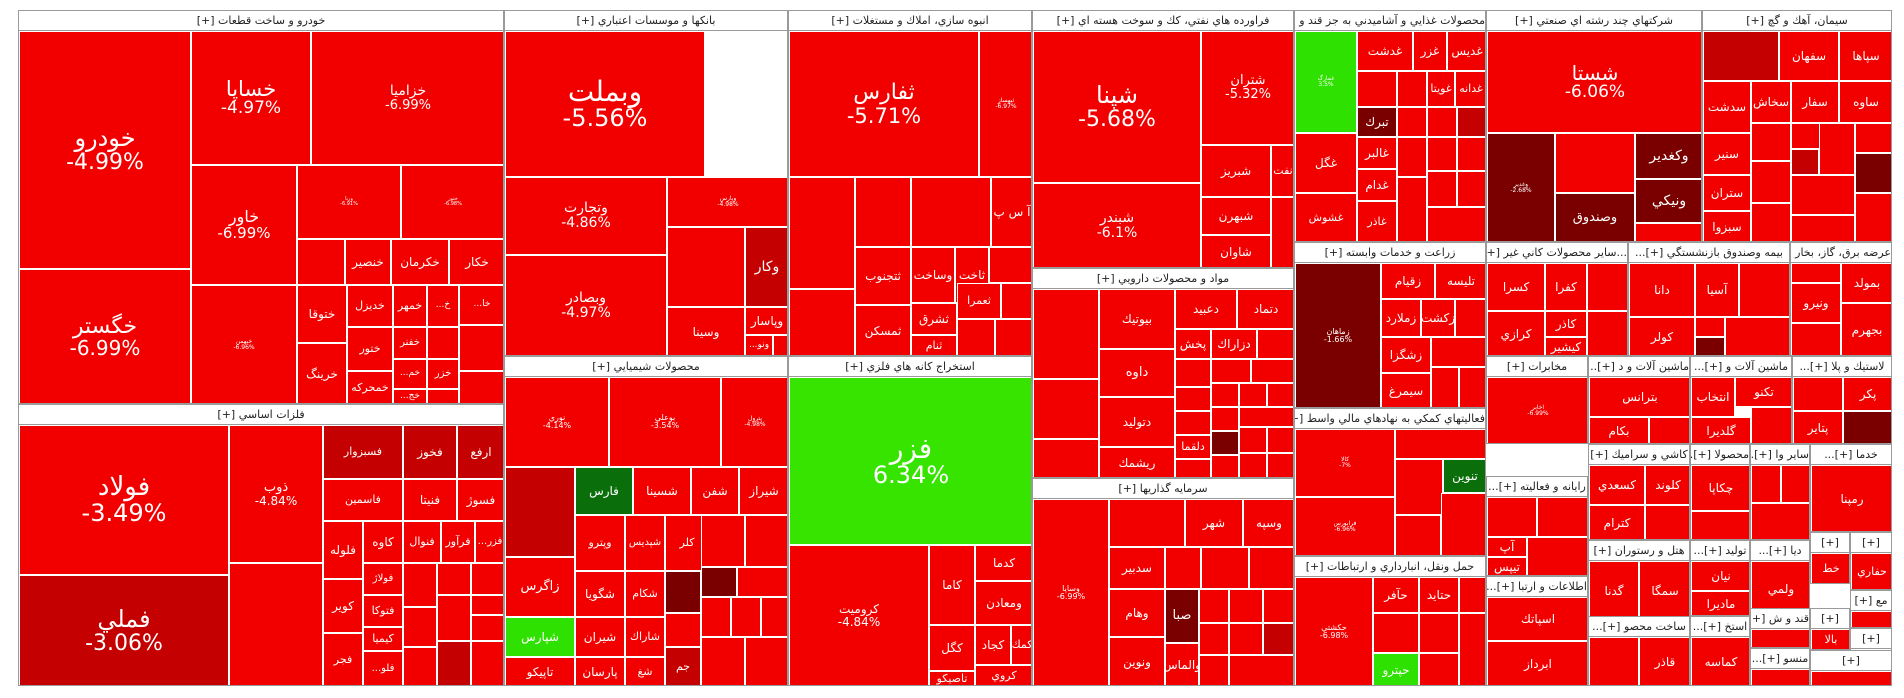 This screenshot has width=1904, height=698. What do you see at coordinates (754, 422) in the screenshot?
I see `stock-tile: پترول -4.98%` at bounding box center [754, 422].